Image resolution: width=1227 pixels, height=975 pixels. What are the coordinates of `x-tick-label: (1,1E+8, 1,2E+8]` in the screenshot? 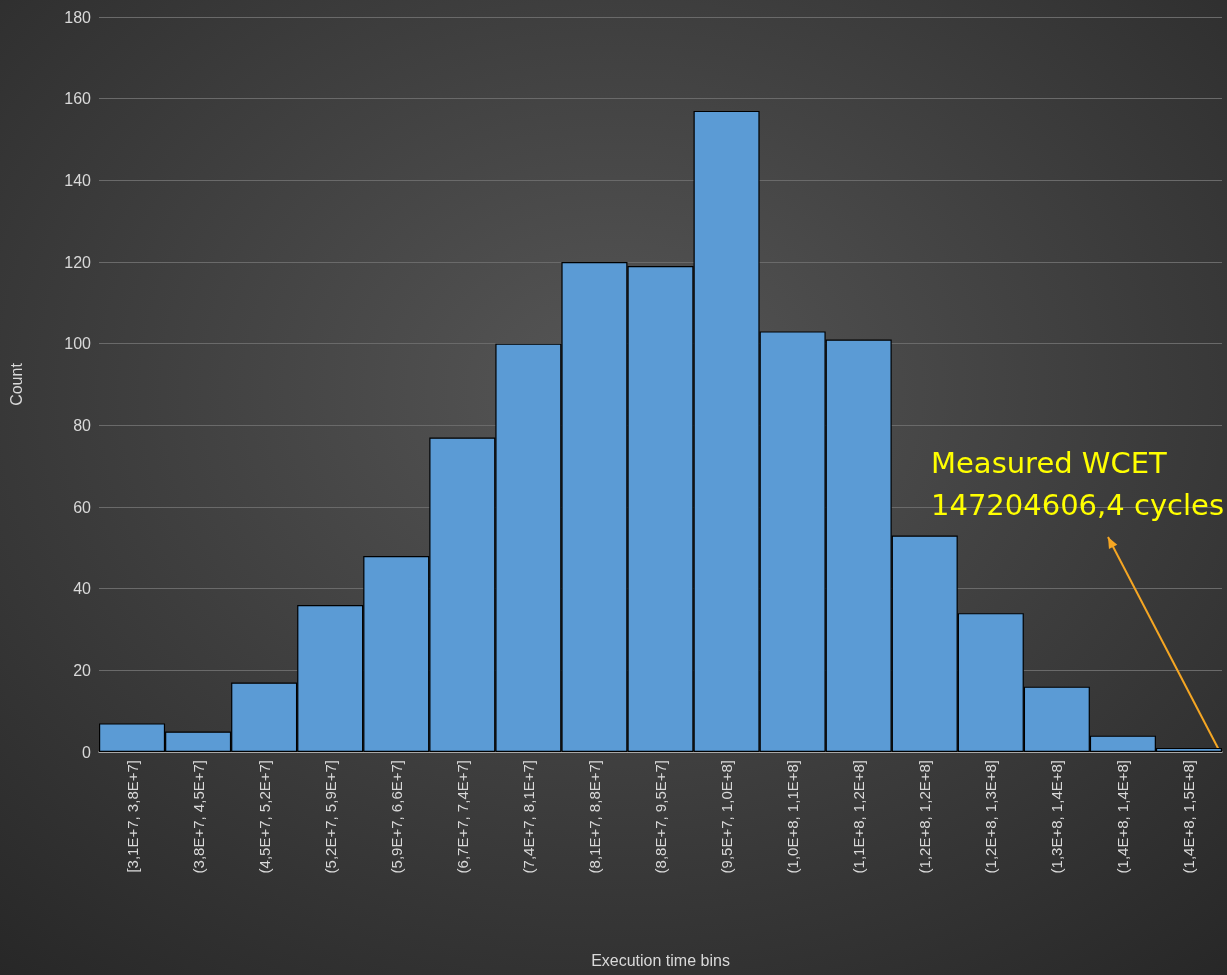 It's located at (859, 817).